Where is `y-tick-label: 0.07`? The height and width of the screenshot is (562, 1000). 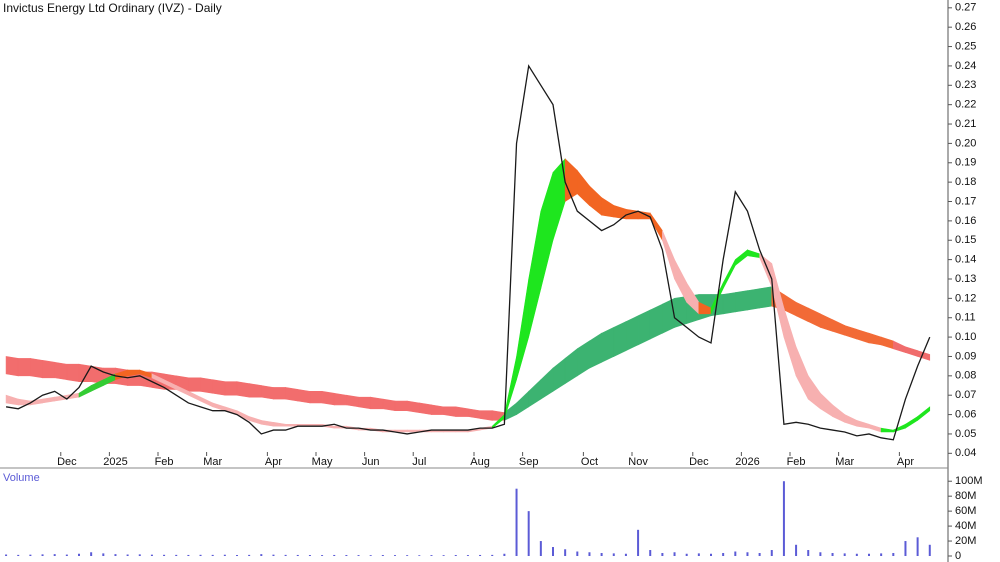
y-tick-label: 0.07 is located at coordinates (965, 395).